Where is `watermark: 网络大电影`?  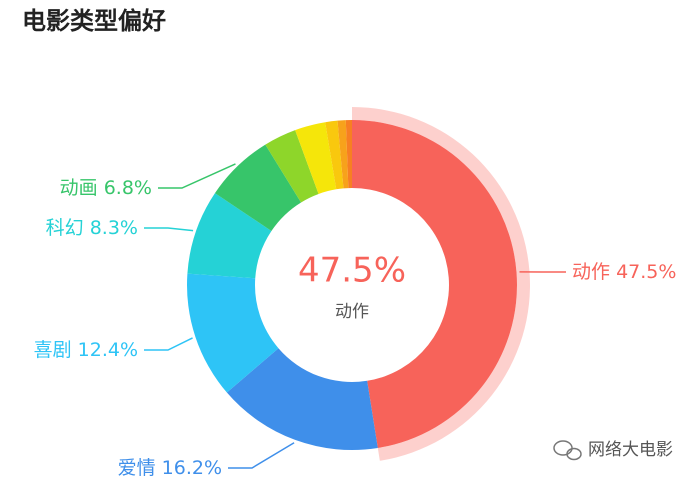
watermark: 网络大电影 is located at coordinates (630, 450).